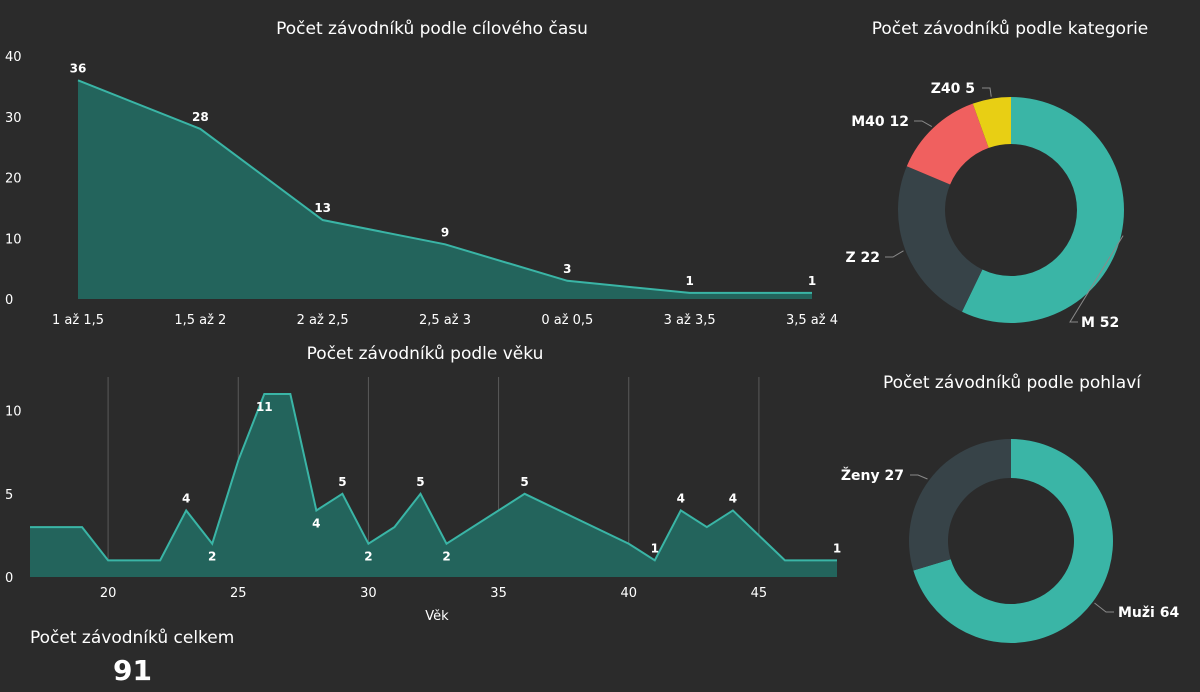 Image resolution: width=1200 pixels, height=692 pixels. I want to click on x-axis-label: Věk, so click(437, 616).